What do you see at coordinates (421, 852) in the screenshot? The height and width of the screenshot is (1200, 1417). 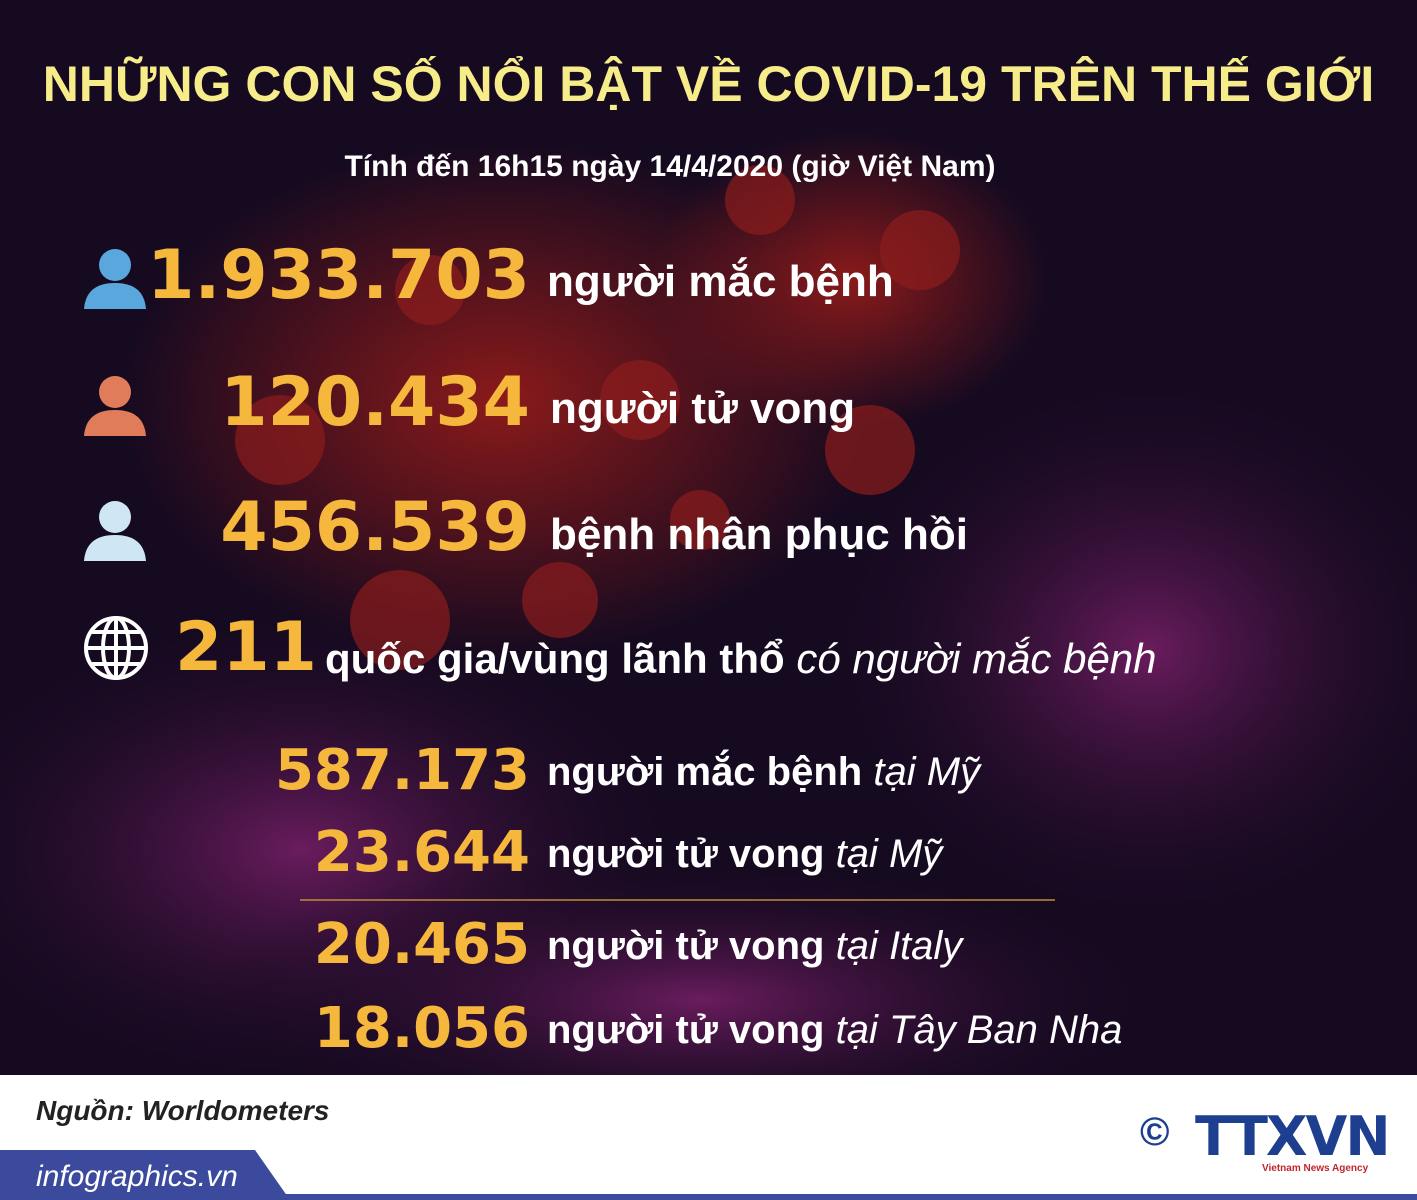 I see `stat-number: 23.644` at bounding box center [421, 852].